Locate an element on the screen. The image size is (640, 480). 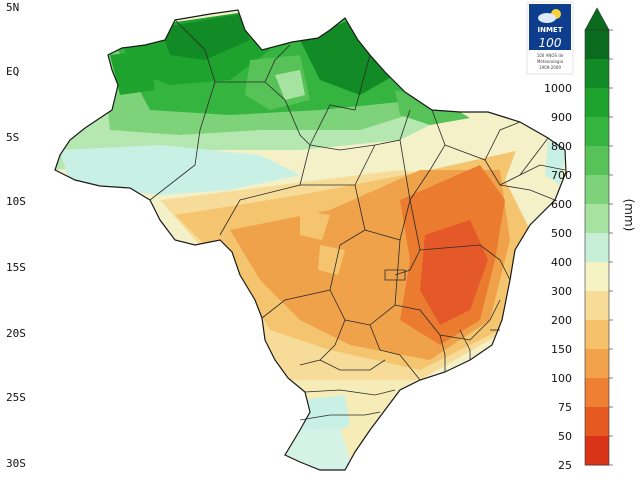
colorbar-tick-label: 100 is located at coordinates (561, 378).